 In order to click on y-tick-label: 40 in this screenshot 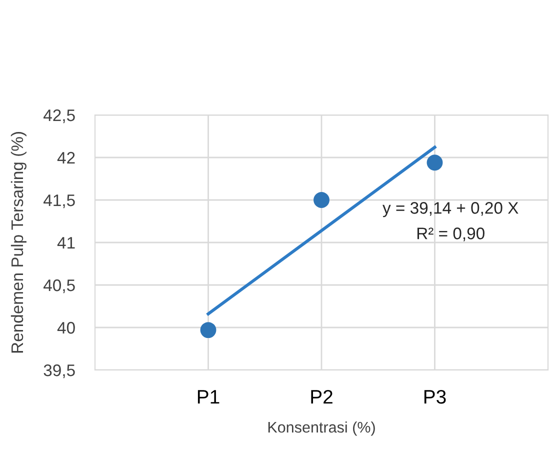, I will do `click(66, 328)`.